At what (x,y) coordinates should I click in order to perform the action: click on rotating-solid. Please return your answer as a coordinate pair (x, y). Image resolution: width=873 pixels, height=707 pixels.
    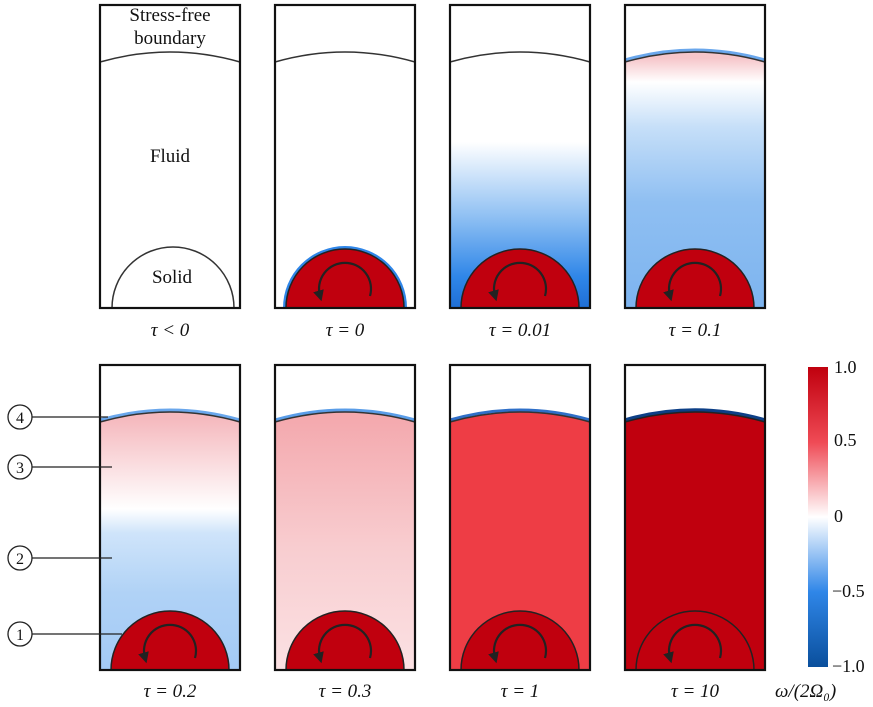
    Looking at the image, I should click on (345, 278).